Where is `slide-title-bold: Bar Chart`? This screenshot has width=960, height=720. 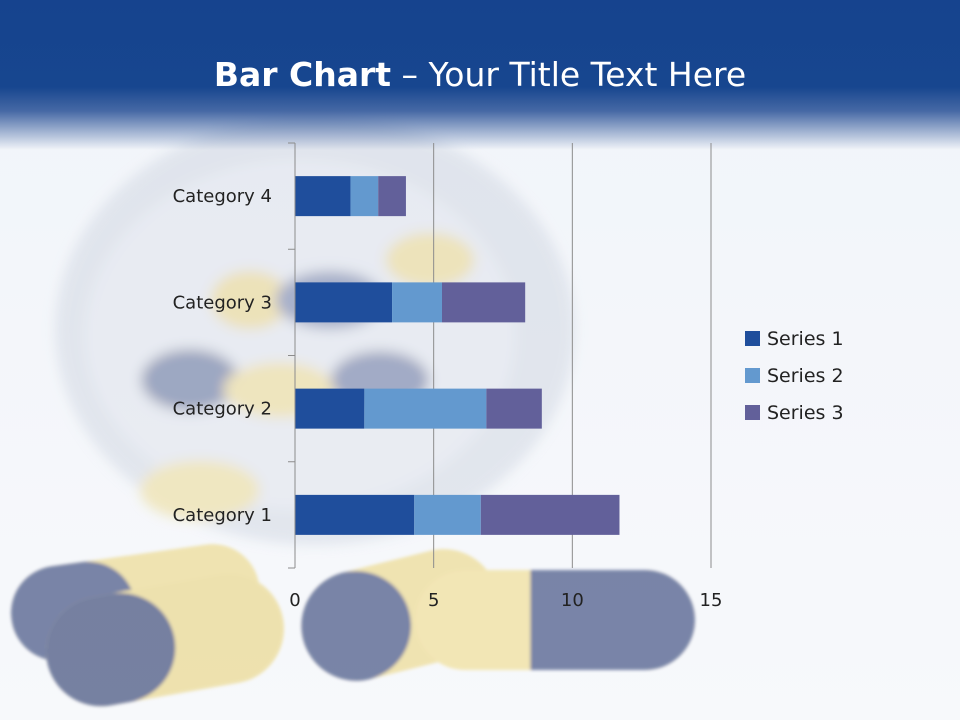 slide-title-bold: Bar Chart is located at coordinates (302, 74).